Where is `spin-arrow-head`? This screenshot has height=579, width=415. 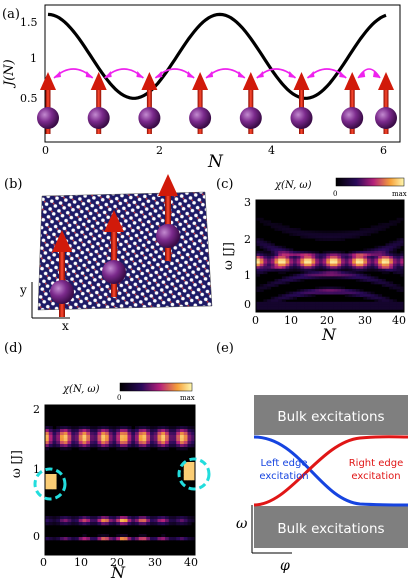 spin-arrow-head is located at coordinates (168, 185).